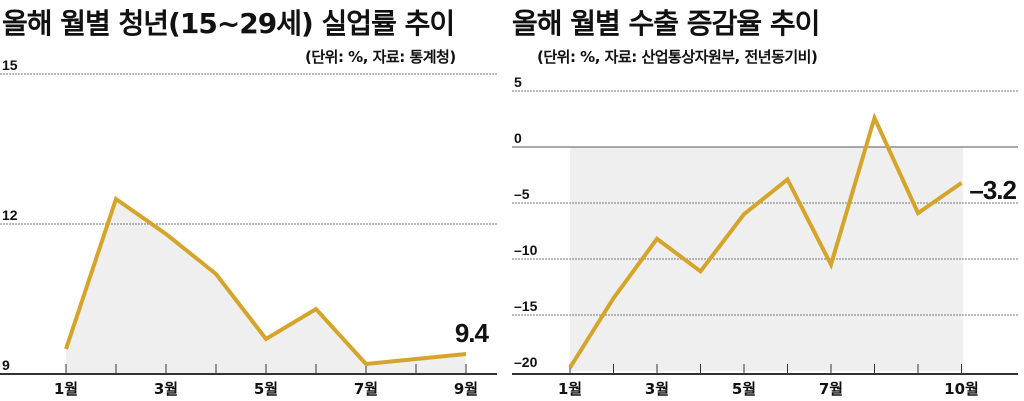 The height and width of the screenshot is (401, 1024). I want to click on right-chart-title: 올해 월별 수출 증감율 추이, so click(666, 23).